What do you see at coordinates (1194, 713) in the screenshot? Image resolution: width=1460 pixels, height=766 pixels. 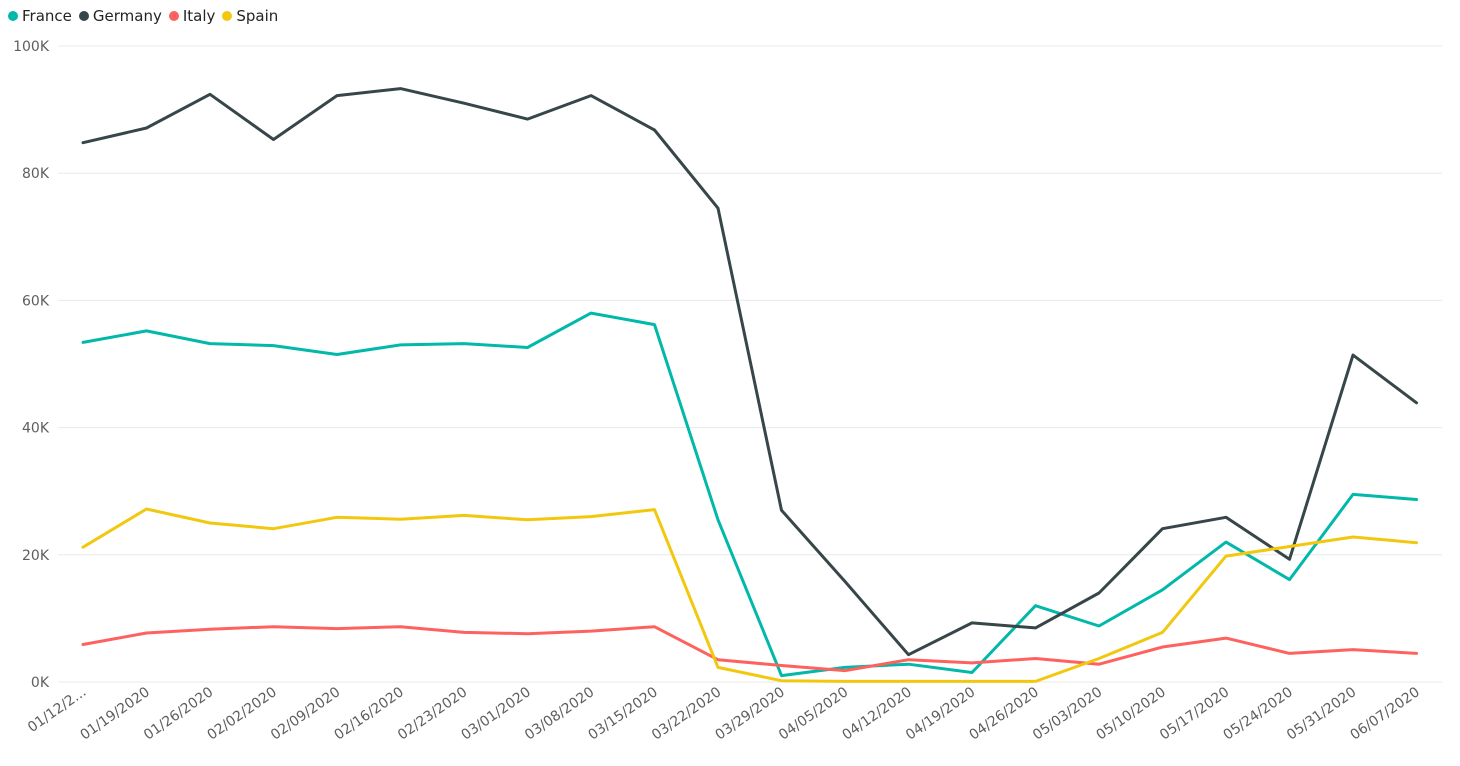 I see `x-tick-label: 05/17/2020` at bounding box center [1194, 713].